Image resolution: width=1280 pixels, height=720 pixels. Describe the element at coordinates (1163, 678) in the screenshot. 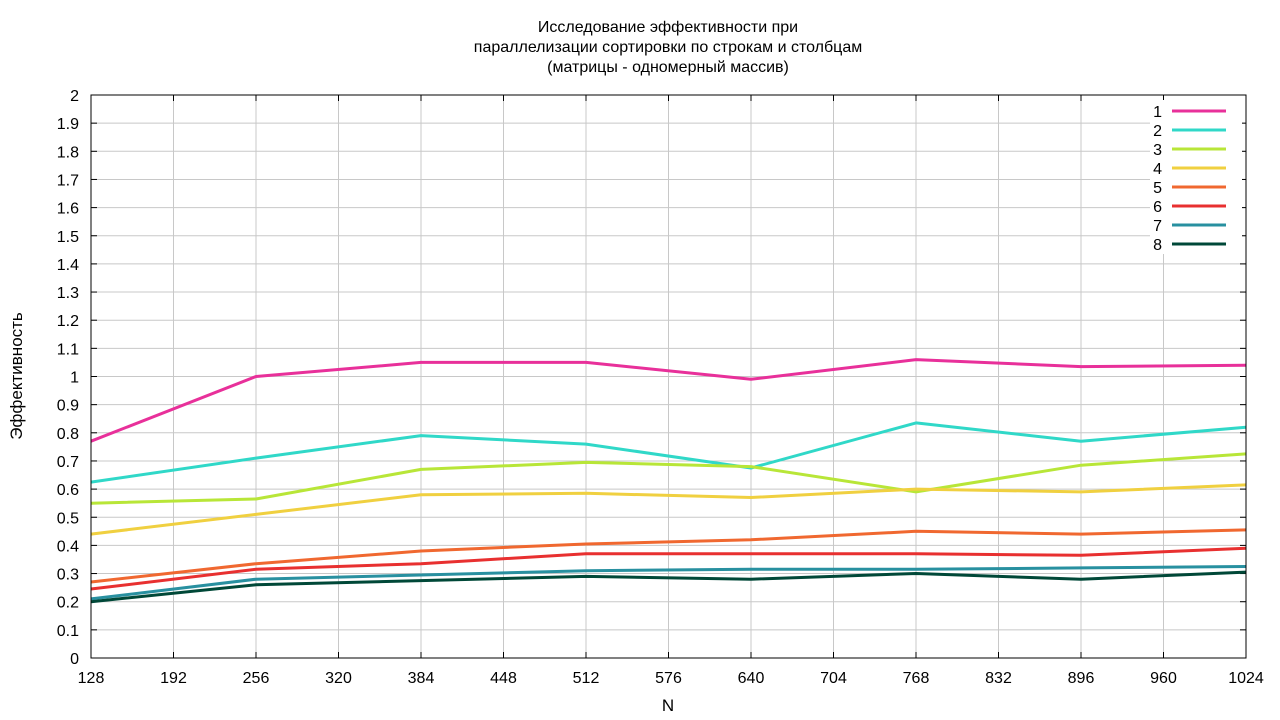

I see `x-tick-label: 960` at that location.